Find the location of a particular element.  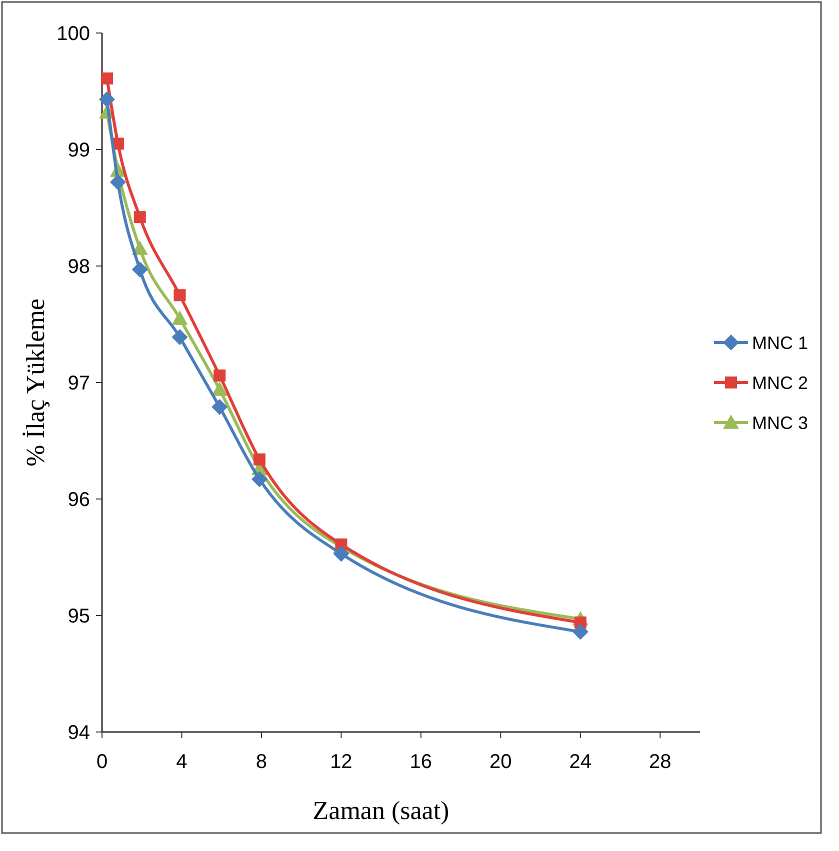

legend-label: MNC 1 is located at coordinates (780, 342).